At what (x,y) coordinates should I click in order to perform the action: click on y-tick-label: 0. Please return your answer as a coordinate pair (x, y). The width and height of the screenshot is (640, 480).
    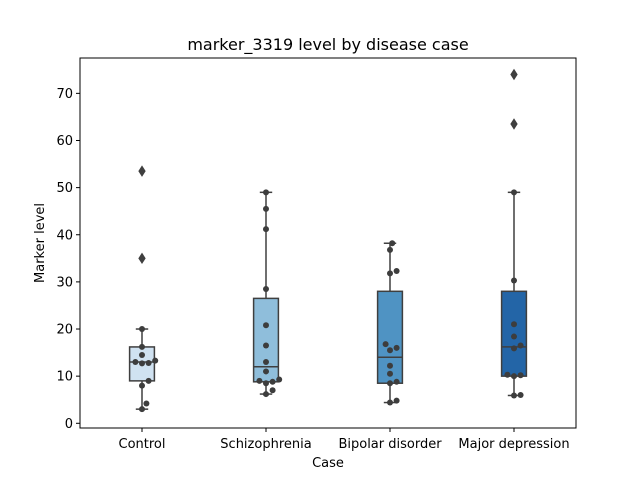
    Looking at the image, I should click on (69, 424).